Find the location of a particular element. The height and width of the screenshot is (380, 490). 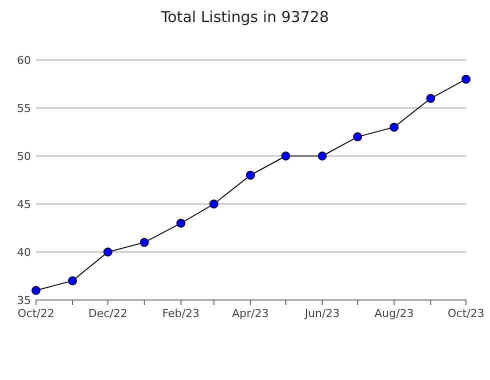

y-tick-label: 35 is located at coordinates (24, 300).